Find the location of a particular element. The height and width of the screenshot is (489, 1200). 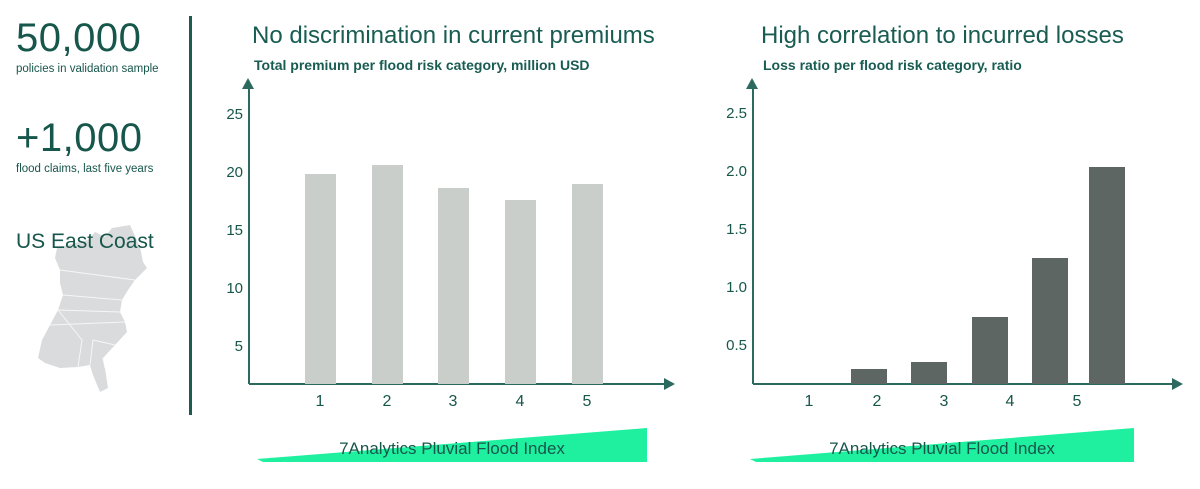

stat-policies-label: policies in validation sample is located at coordinates (87, 69).